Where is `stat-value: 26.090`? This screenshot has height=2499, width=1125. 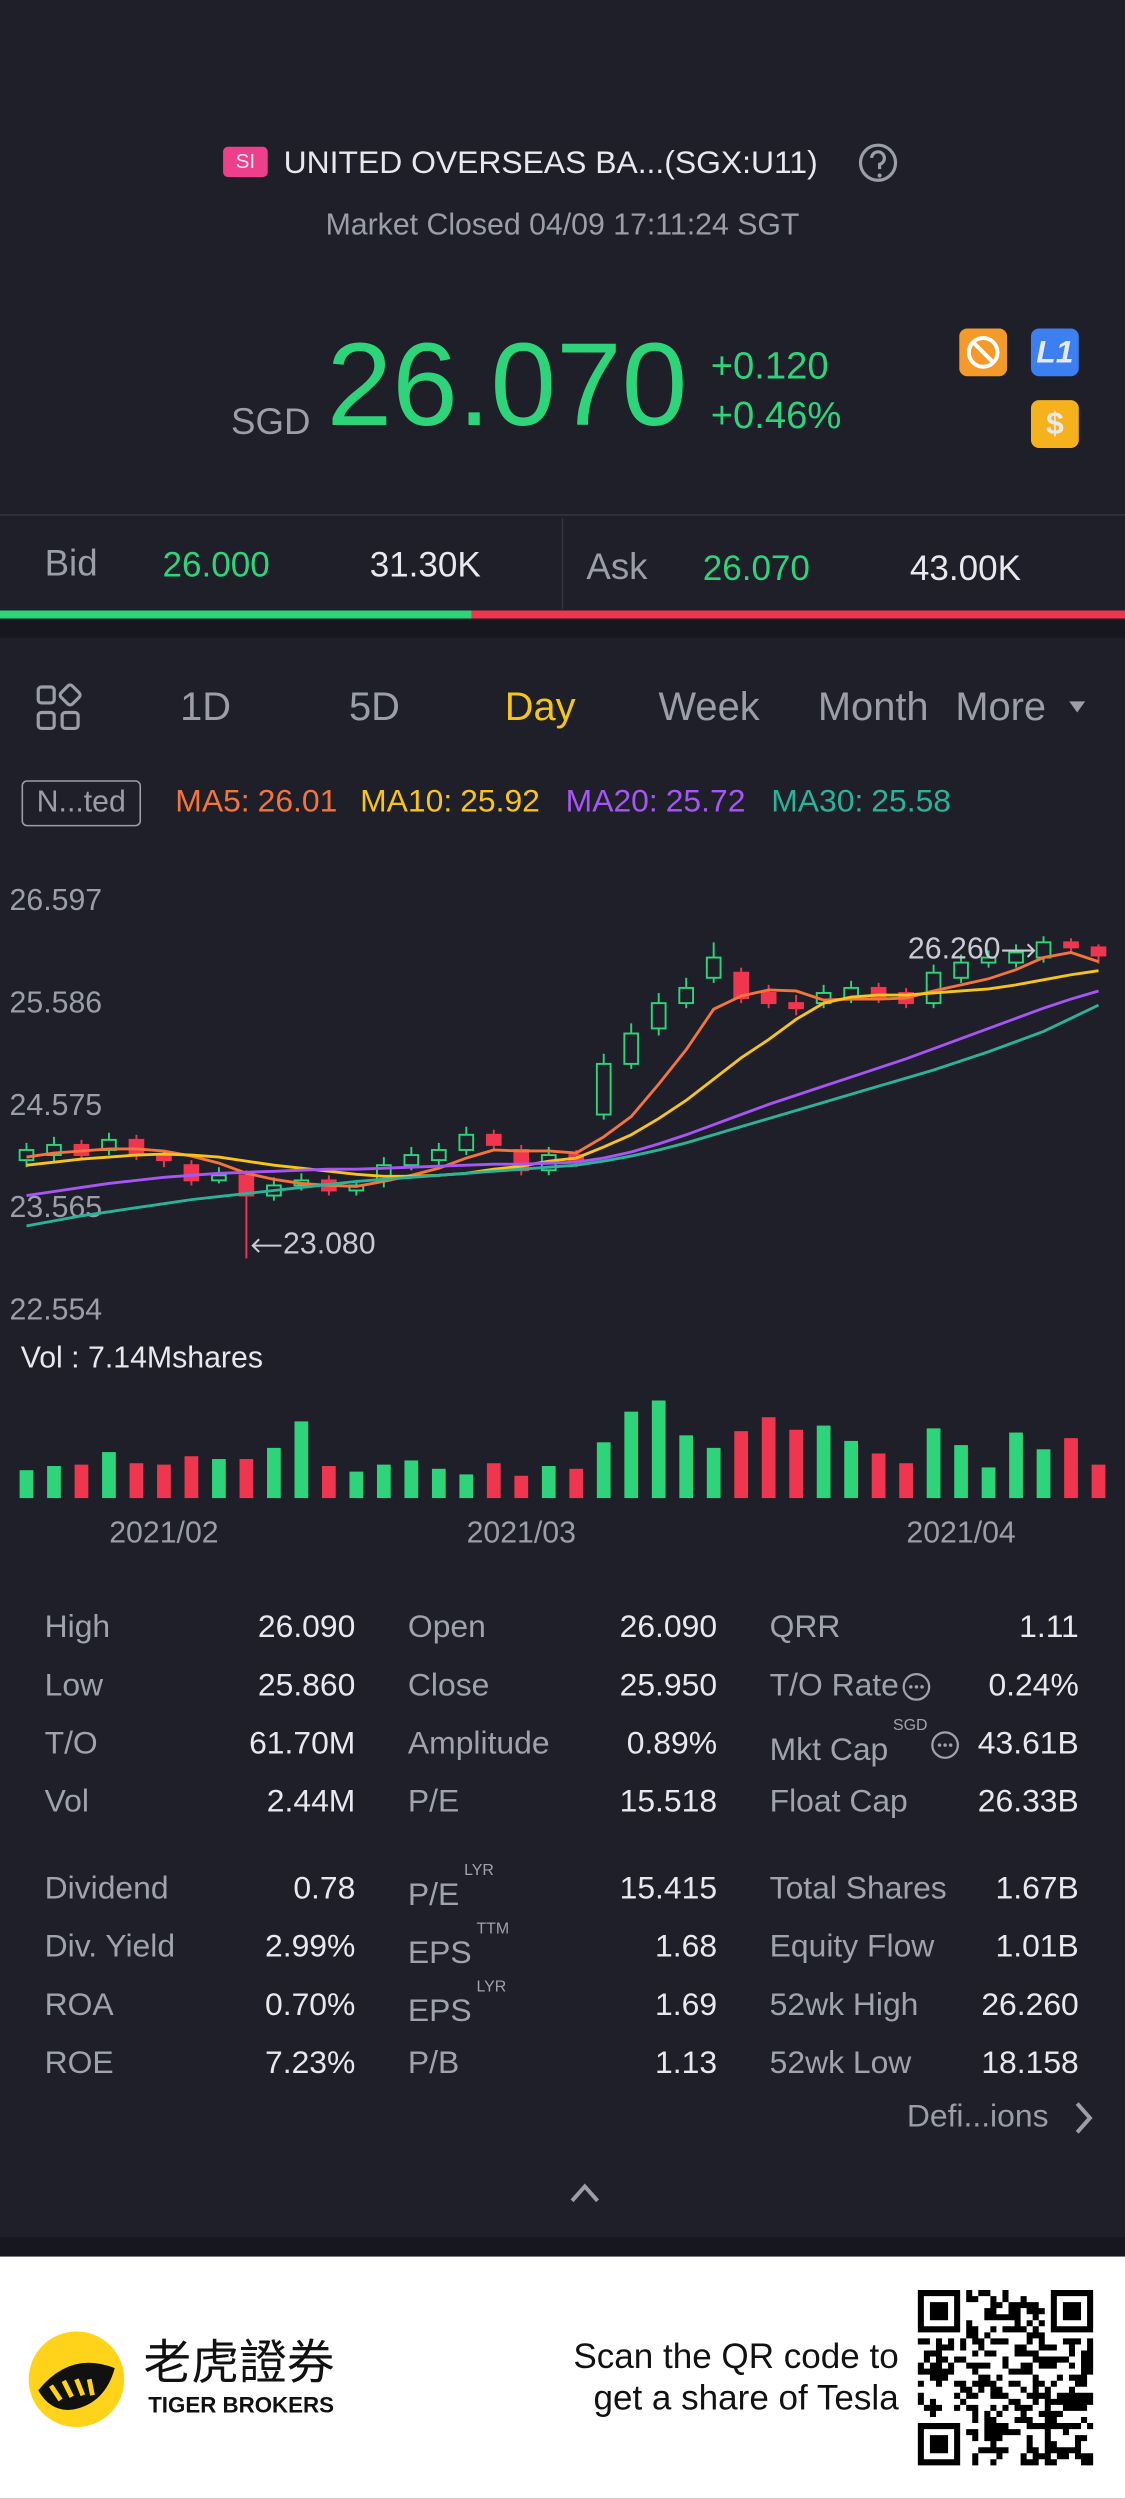 stat-value: 26.090 is located at coordinates (668, 1626).